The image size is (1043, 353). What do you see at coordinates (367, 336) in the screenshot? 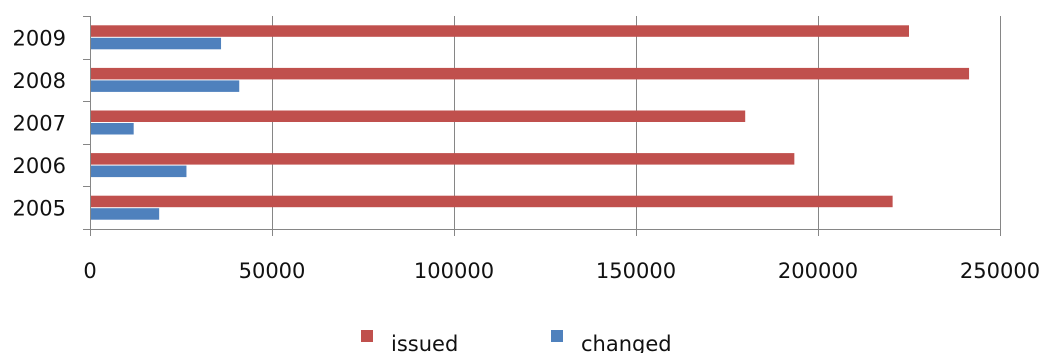
I see `legend-swatch-issued` at bounding box center [367, 336].